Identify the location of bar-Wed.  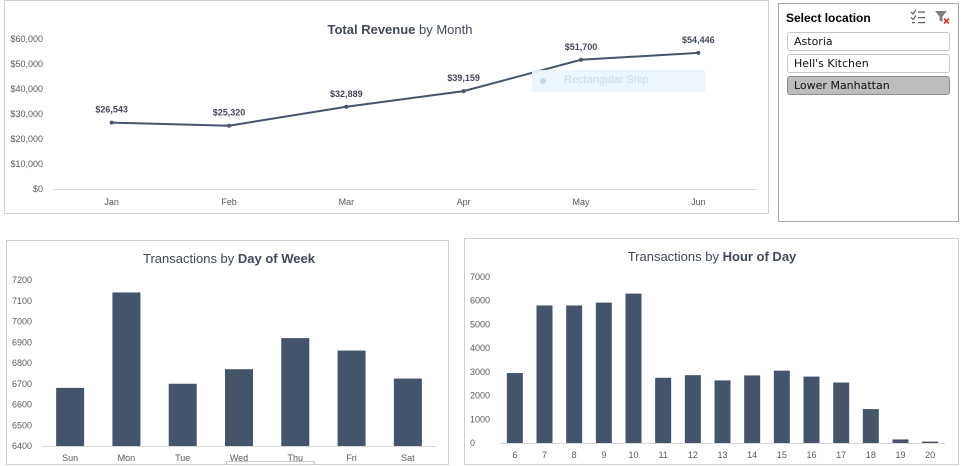
(239, 407).